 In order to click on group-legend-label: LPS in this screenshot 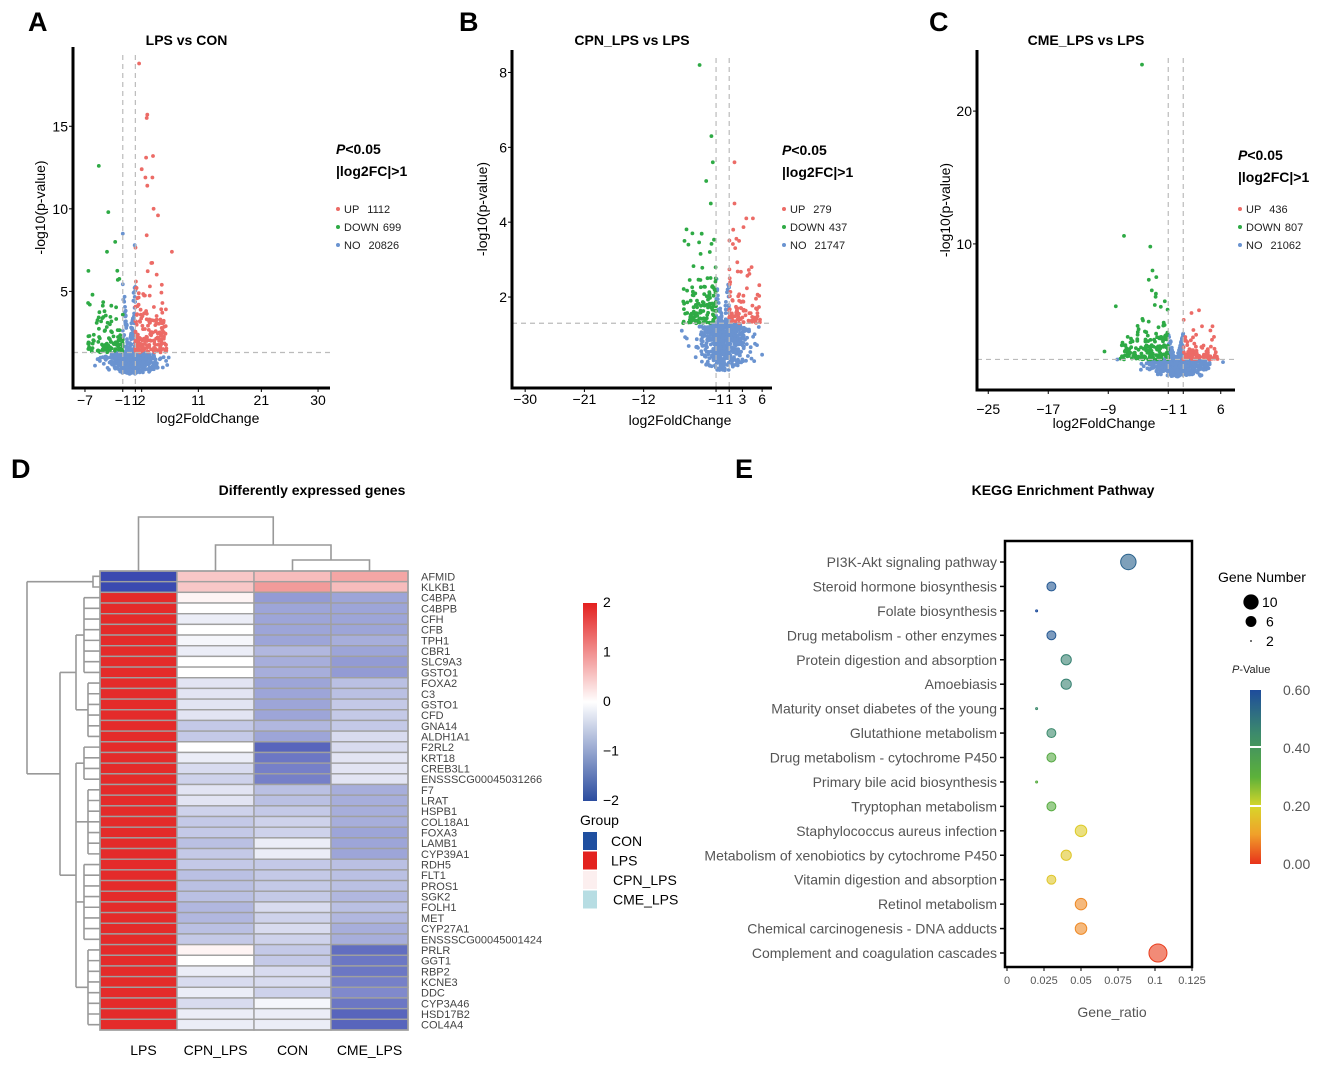, I will do `click(624, 861)`.